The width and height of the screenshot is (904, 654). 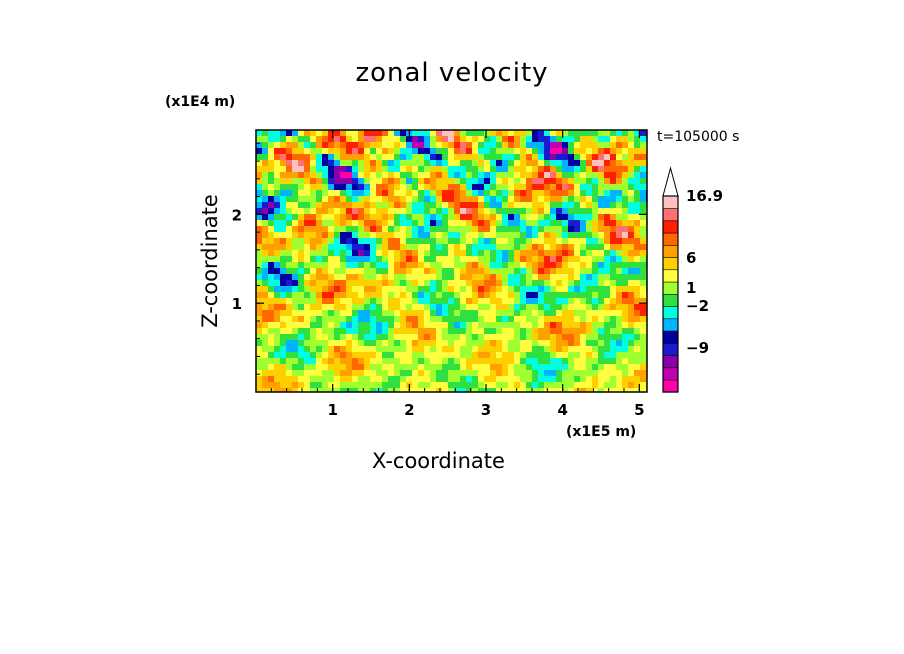 I want to click on y-tick-label: 1, so click(x=237, y=304).